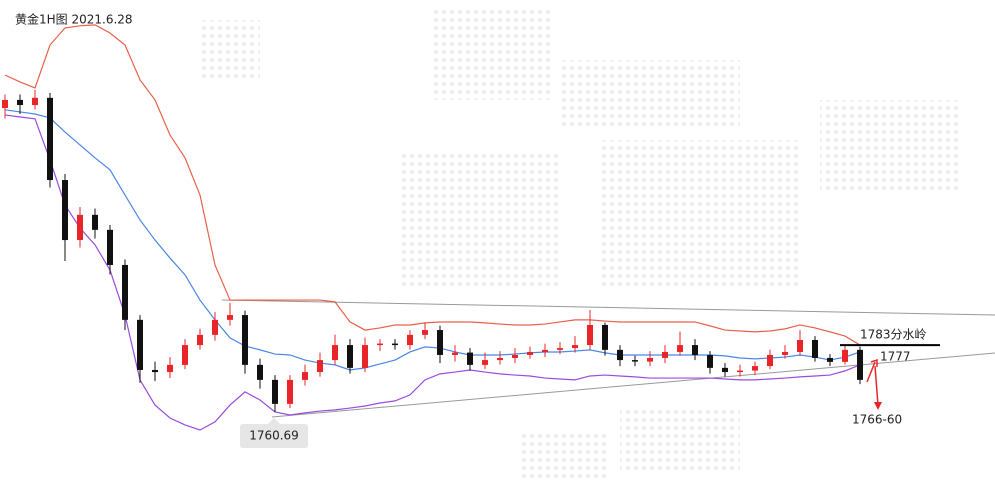  What do you see at coordinates (608, 307) in the screenshot?
I see `trend-line-upper` at bounding box center [608, 307].